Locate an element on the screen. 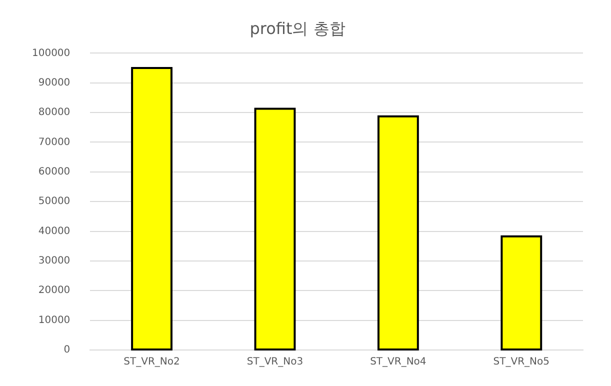  y-tick-label: 40000 is located at coordinates (54, 231).